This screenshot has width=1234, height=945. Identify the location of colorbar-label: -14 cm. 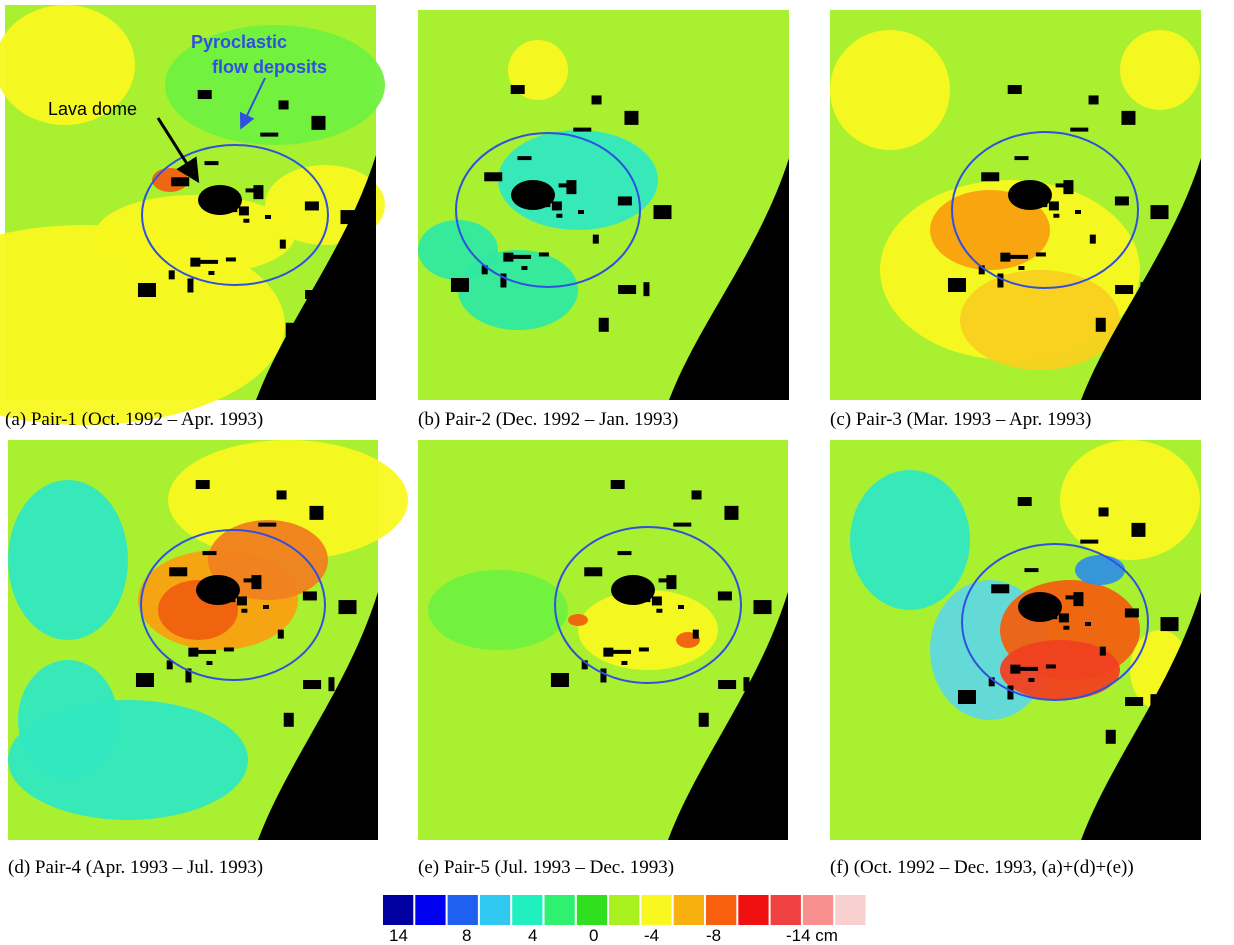
(812, 935).